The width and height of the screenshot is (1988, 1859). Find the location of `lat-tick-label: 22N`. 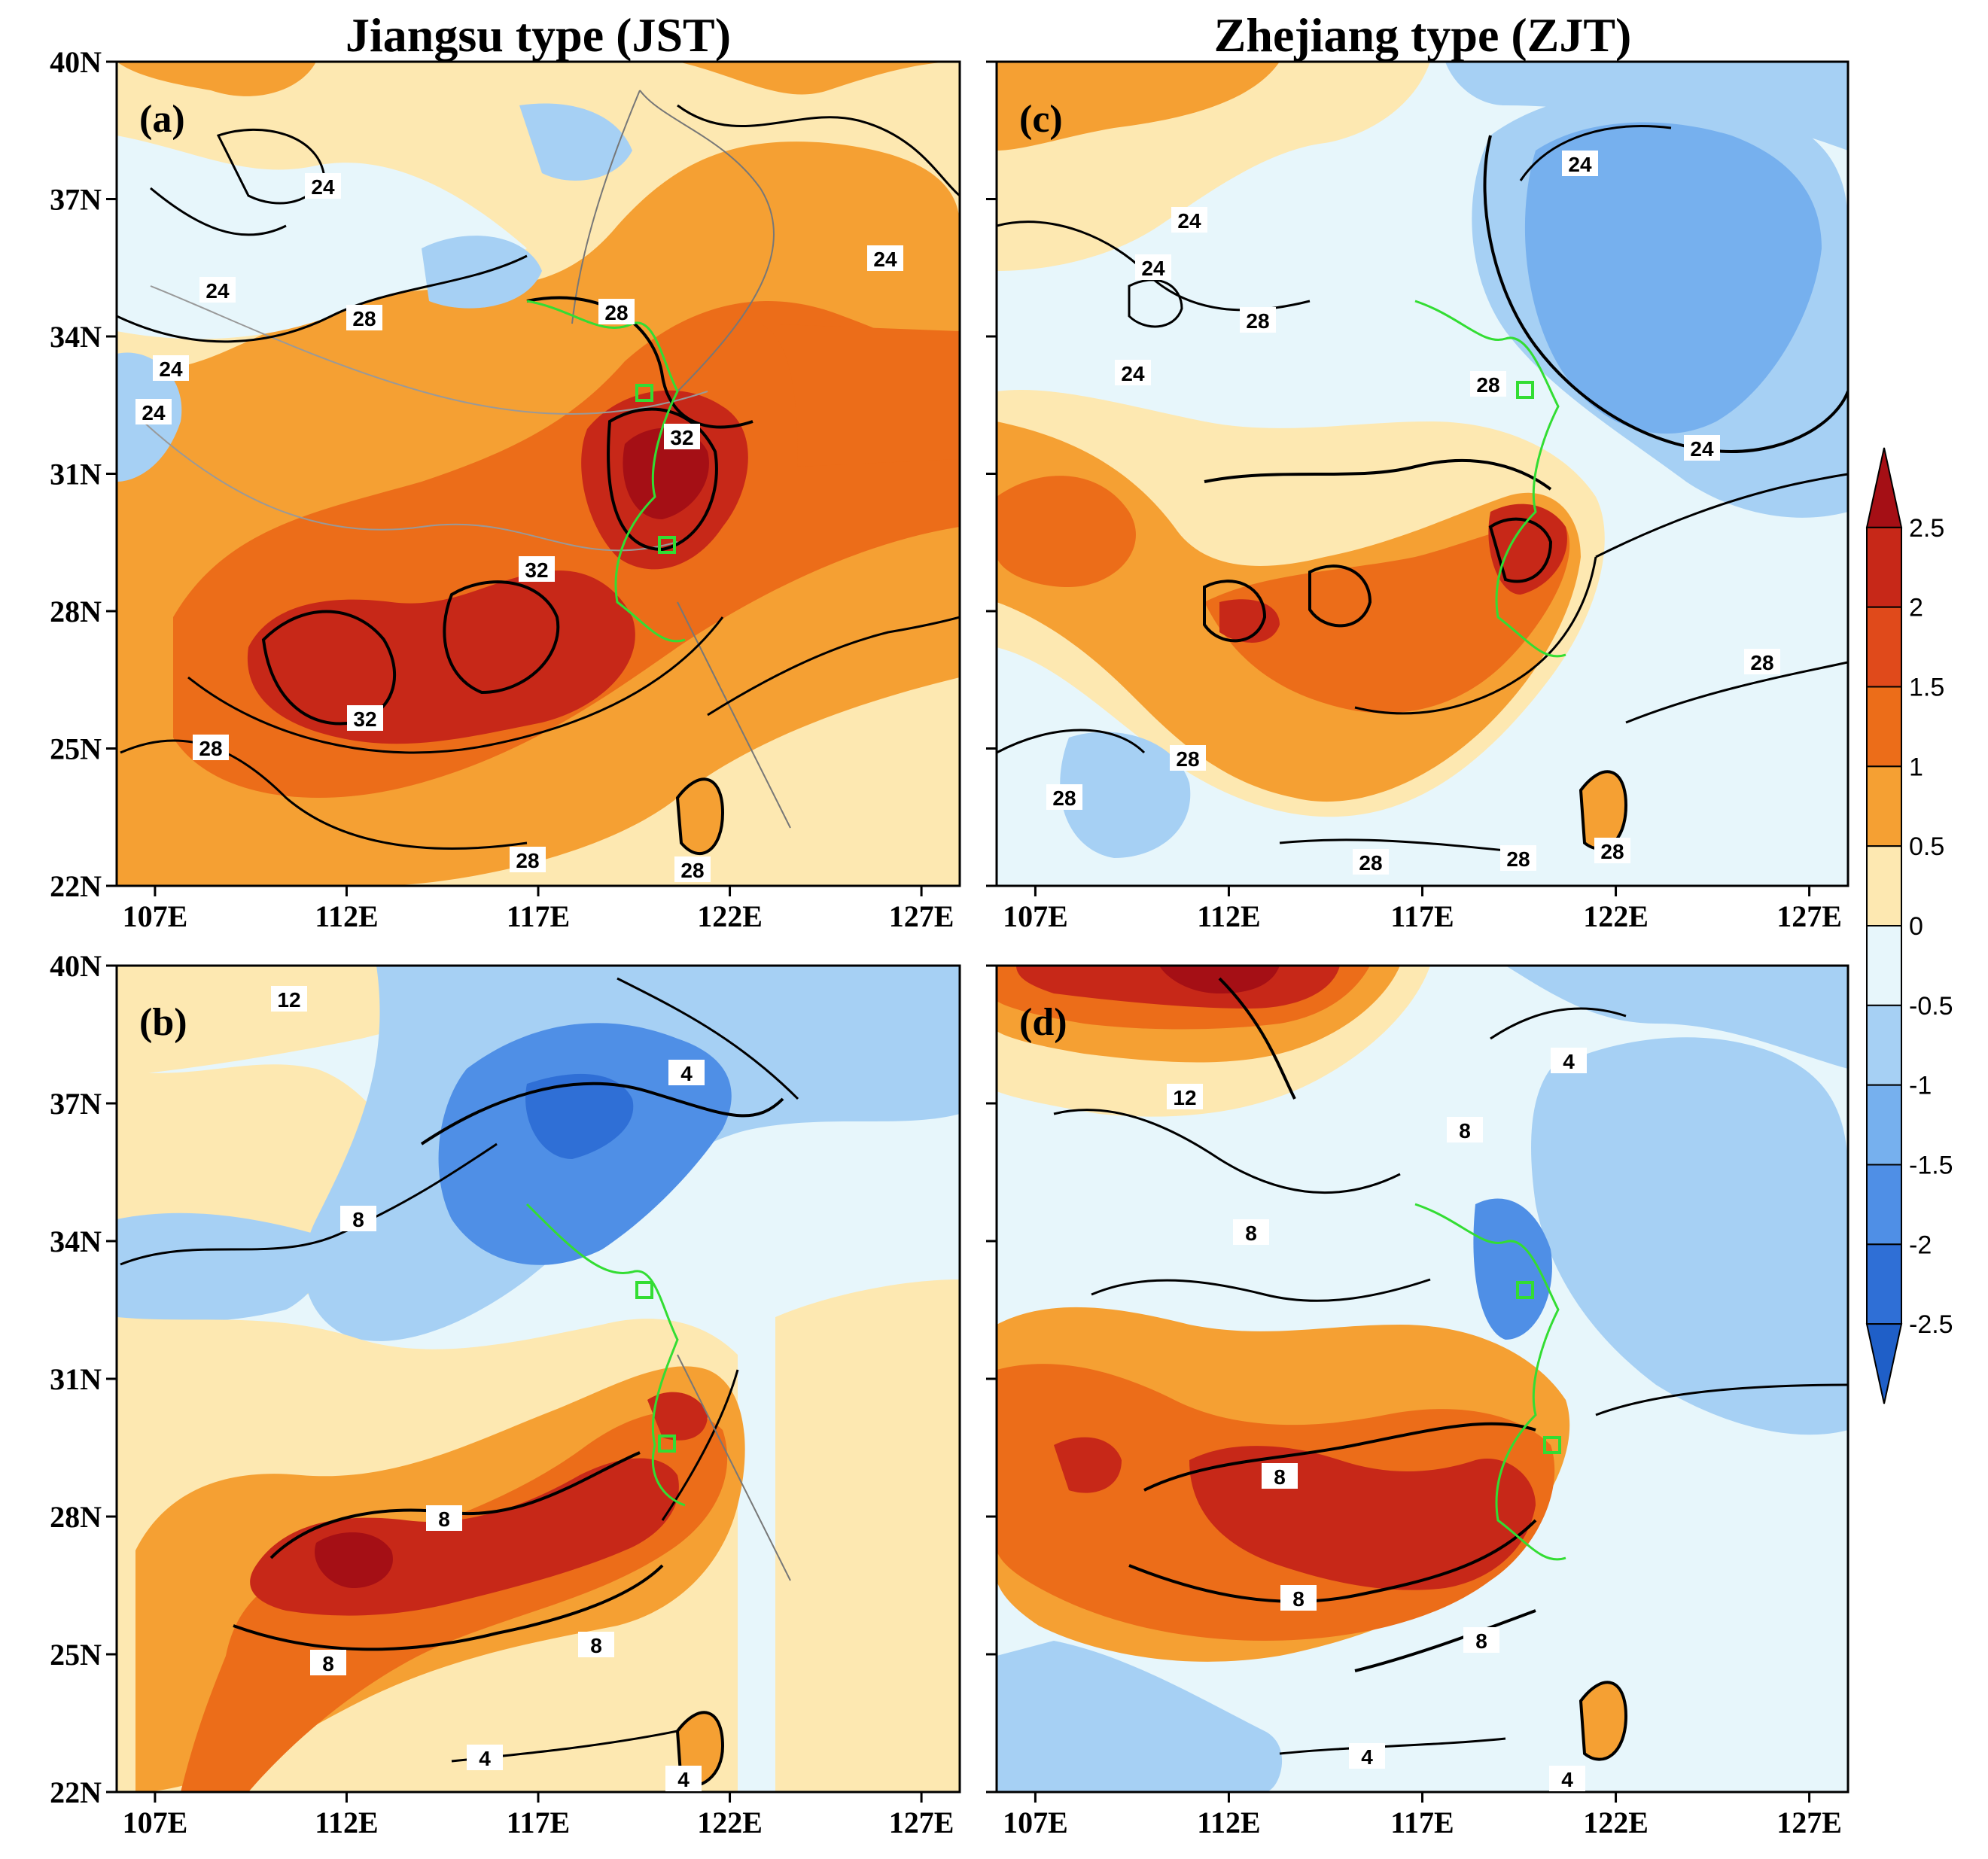

lat-tick-label: 22N is located at coordinates (76, 1792).